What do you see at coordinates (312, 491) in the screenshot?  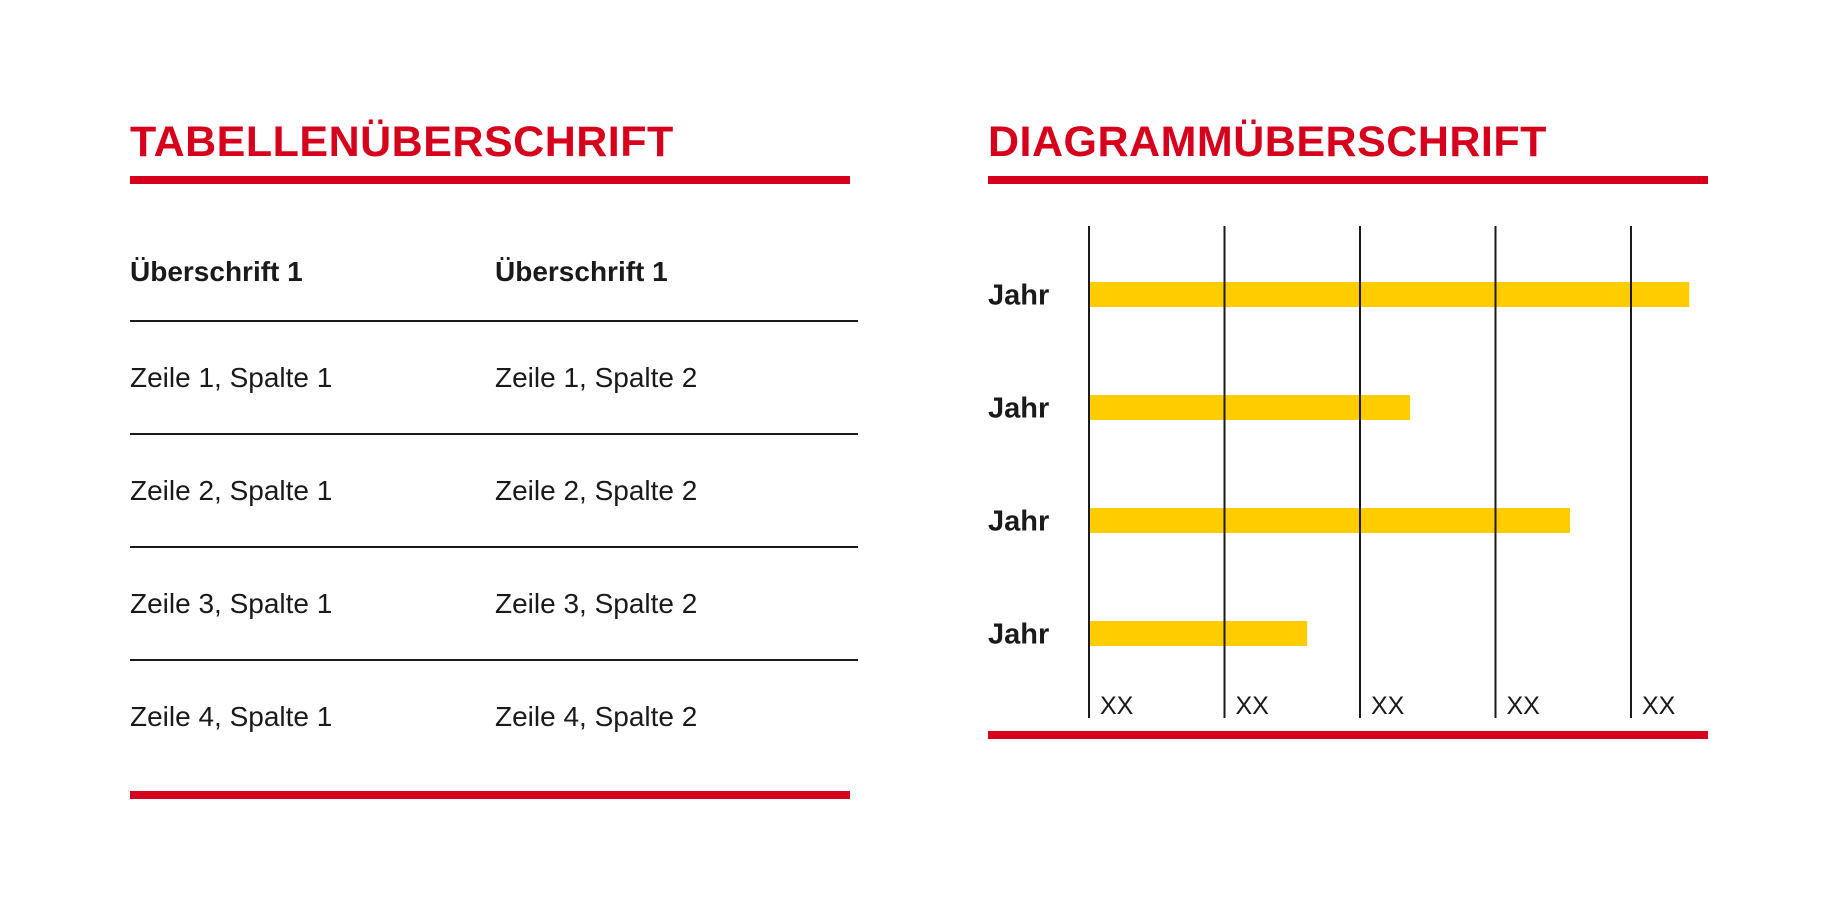 I see `table-cell: Zeile 2, Spalte 1` at bounding box center [312, 491].